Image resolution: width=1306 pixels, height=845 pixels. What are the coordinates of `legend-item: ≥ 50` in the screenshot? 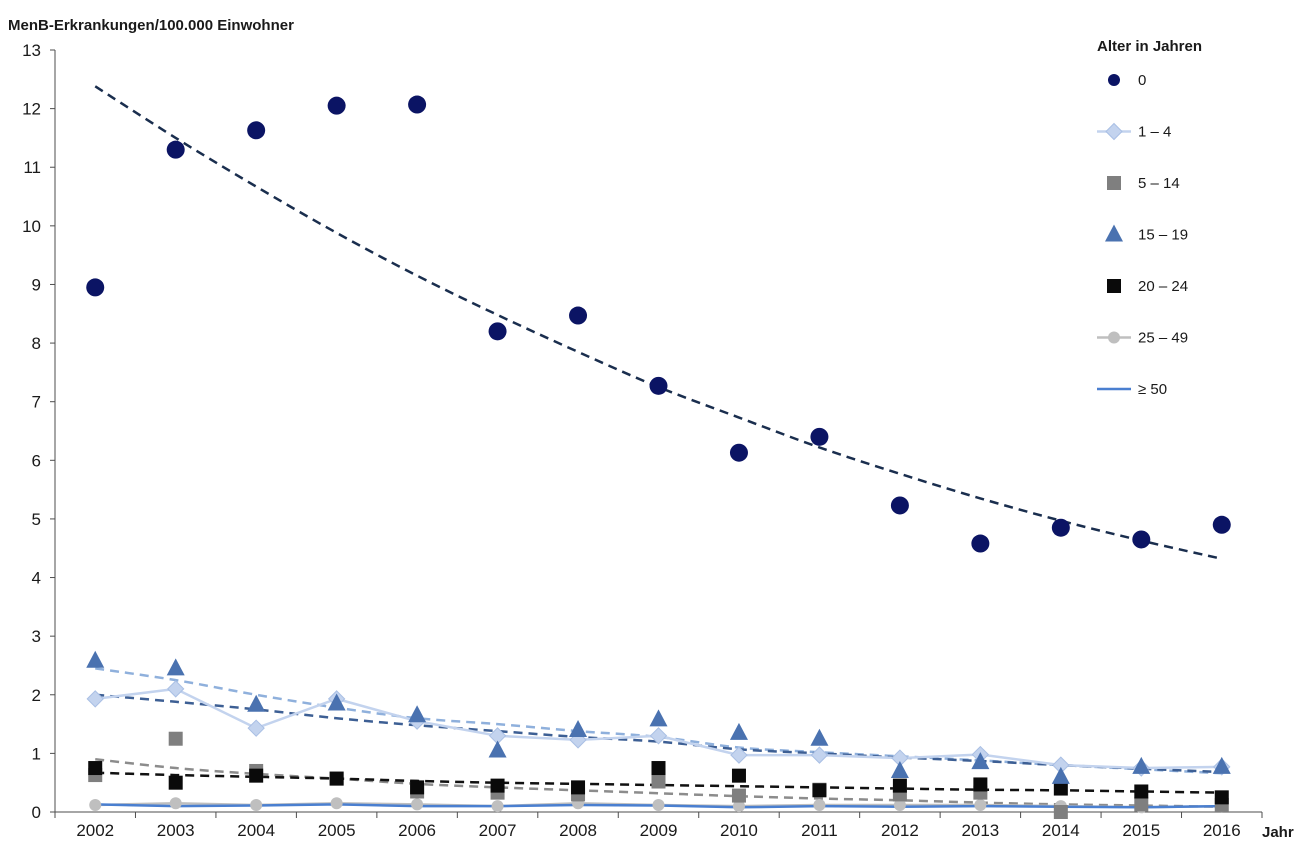 It's located at (1132, 389).